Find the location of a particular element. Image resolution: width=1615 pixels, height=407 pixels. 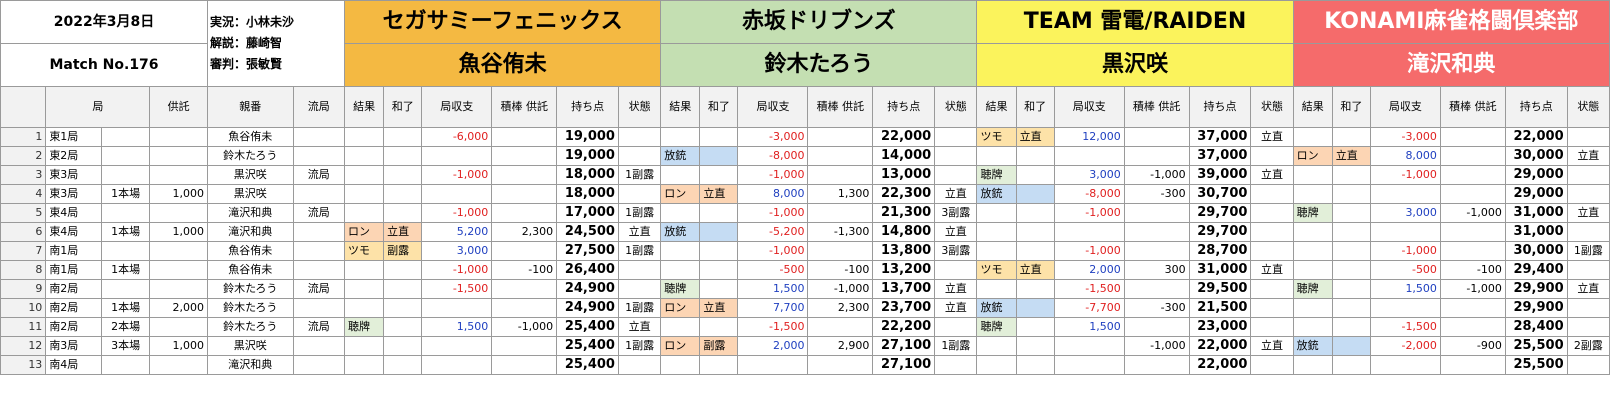

points-cell: 23,700 is located at coordinates (904, 308).